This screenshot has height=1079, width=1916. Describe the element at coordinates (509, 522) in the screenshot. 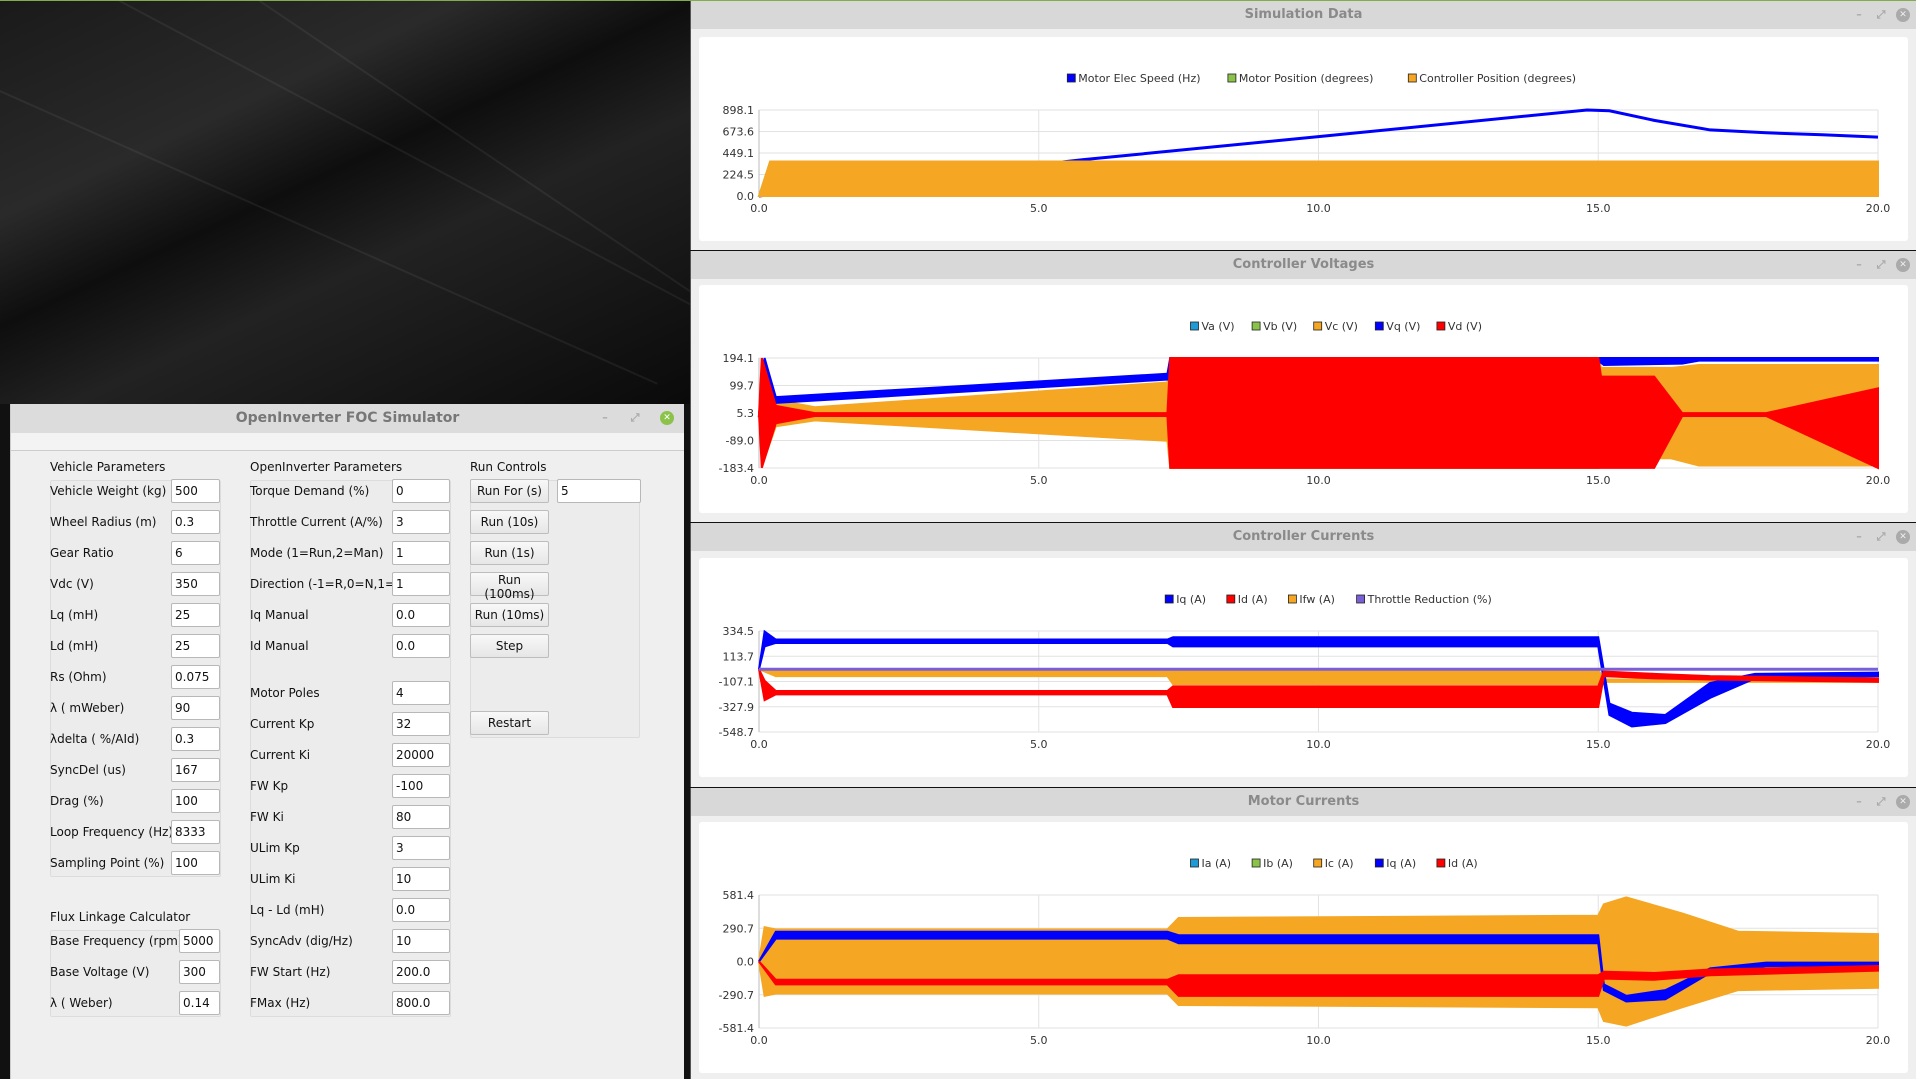

I see `run-button-1: Run (10s)` at that location.